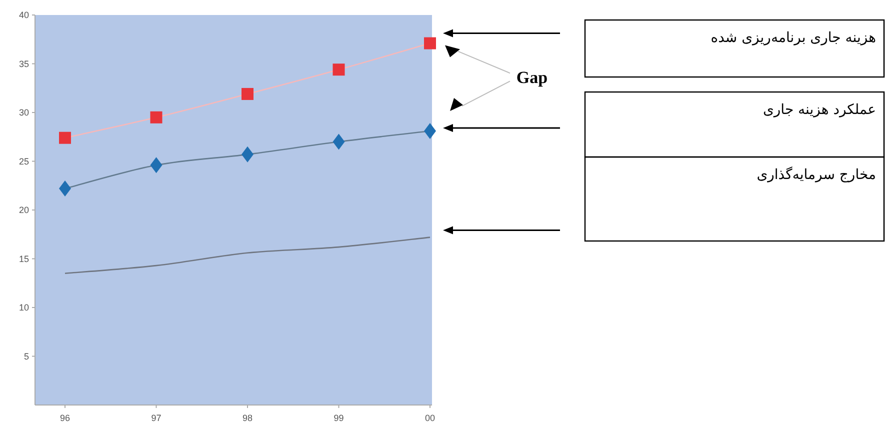 The width and height of the screenshot is (885, 432). What do you see at coordinates (793, 38) in the screenshot?
I see `text: هزینه جاری برنامه‌ریزی شده` at bounding box center [793, 38].